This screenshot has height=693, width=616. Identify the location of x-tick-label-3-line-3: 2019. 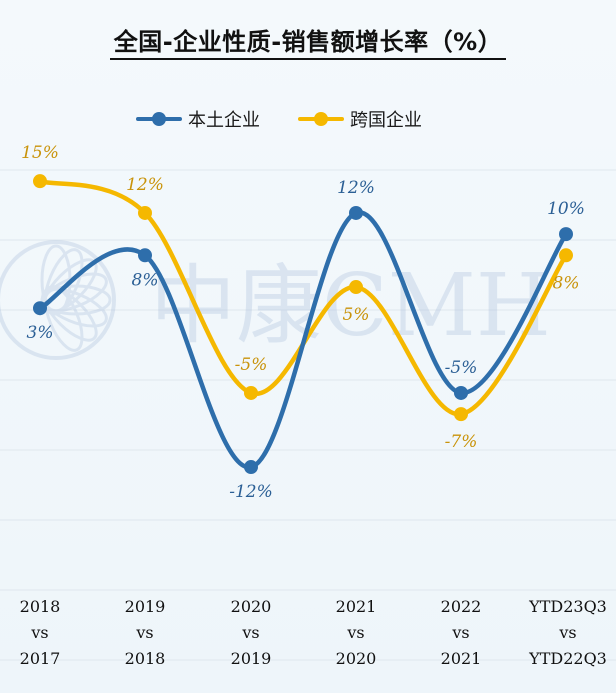
(251, 658).